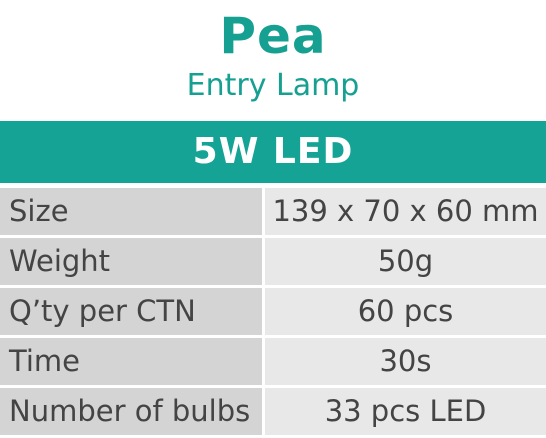 The image size is (546, 438). I want to click on spec-row-weight: Weight 50g, so click(273, 261).